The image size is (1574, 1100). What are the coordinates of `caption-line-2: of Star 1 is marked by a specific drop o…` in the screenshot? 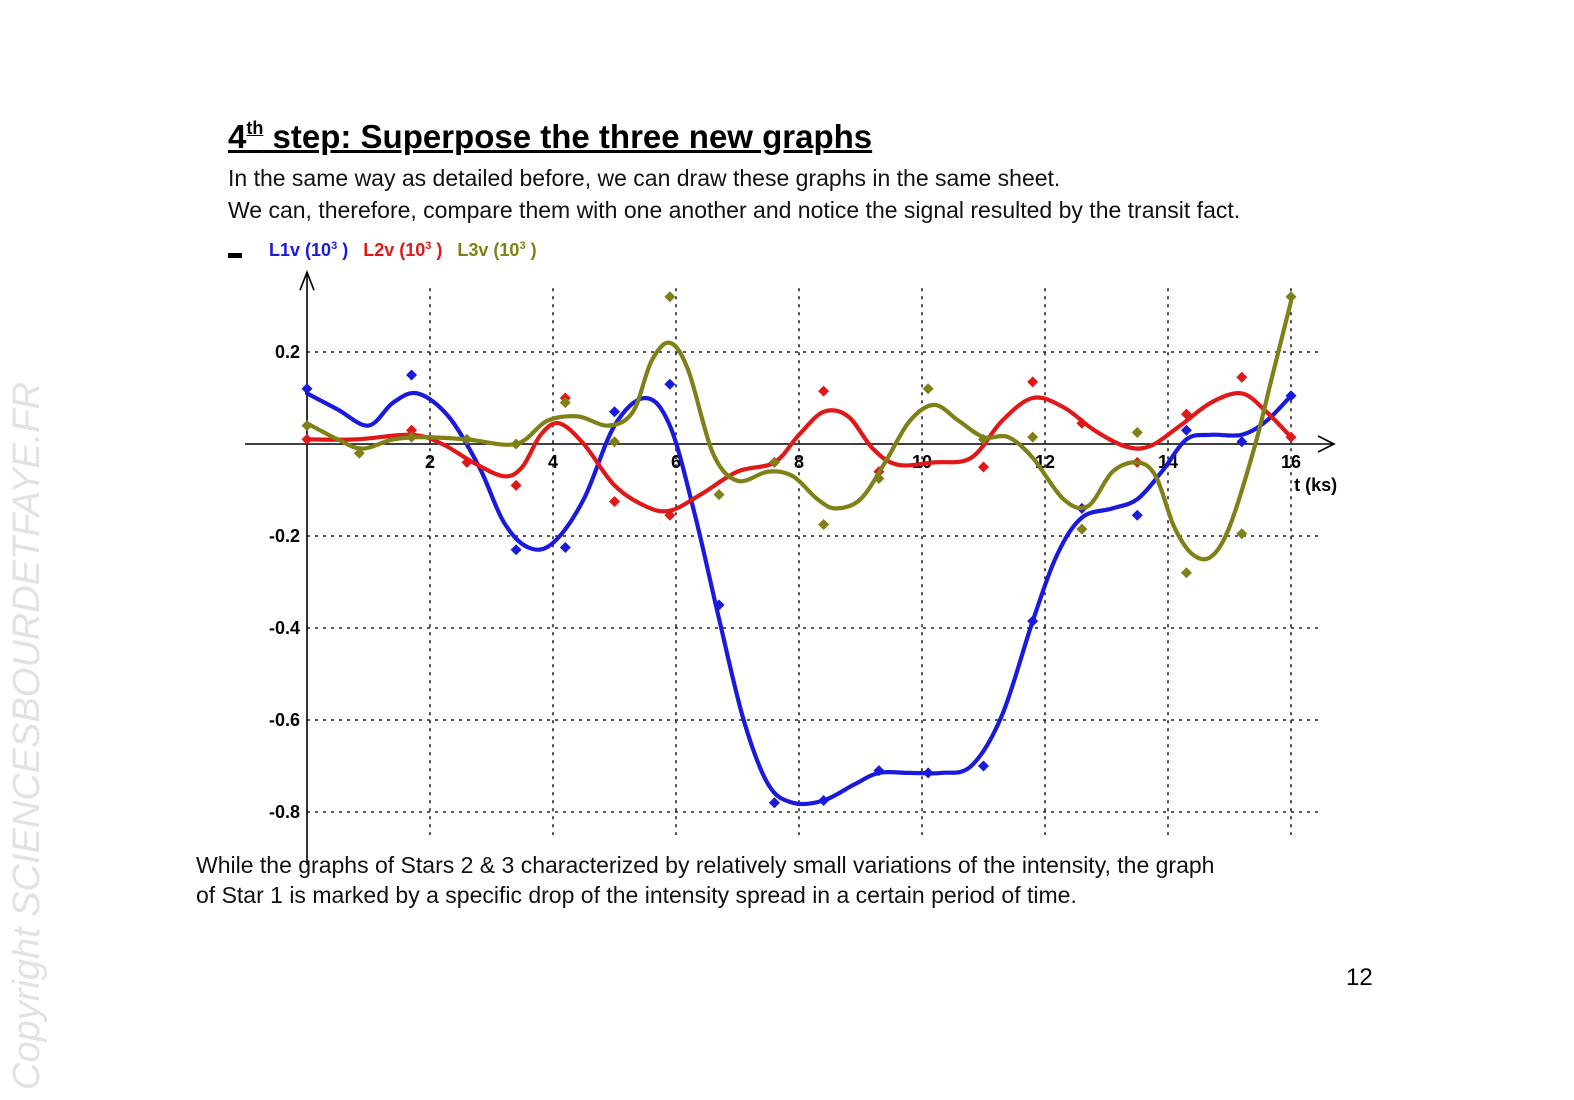 It's located at (636, 895).